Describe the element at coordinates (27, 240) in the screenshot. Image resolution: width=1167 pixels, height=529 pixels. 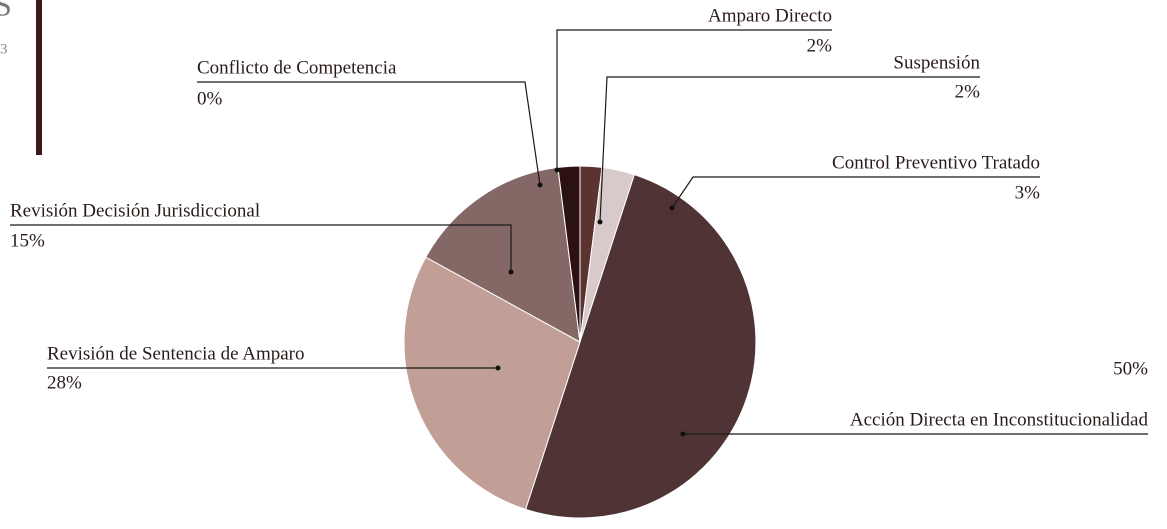
I see `value-label: 15%` at that location.